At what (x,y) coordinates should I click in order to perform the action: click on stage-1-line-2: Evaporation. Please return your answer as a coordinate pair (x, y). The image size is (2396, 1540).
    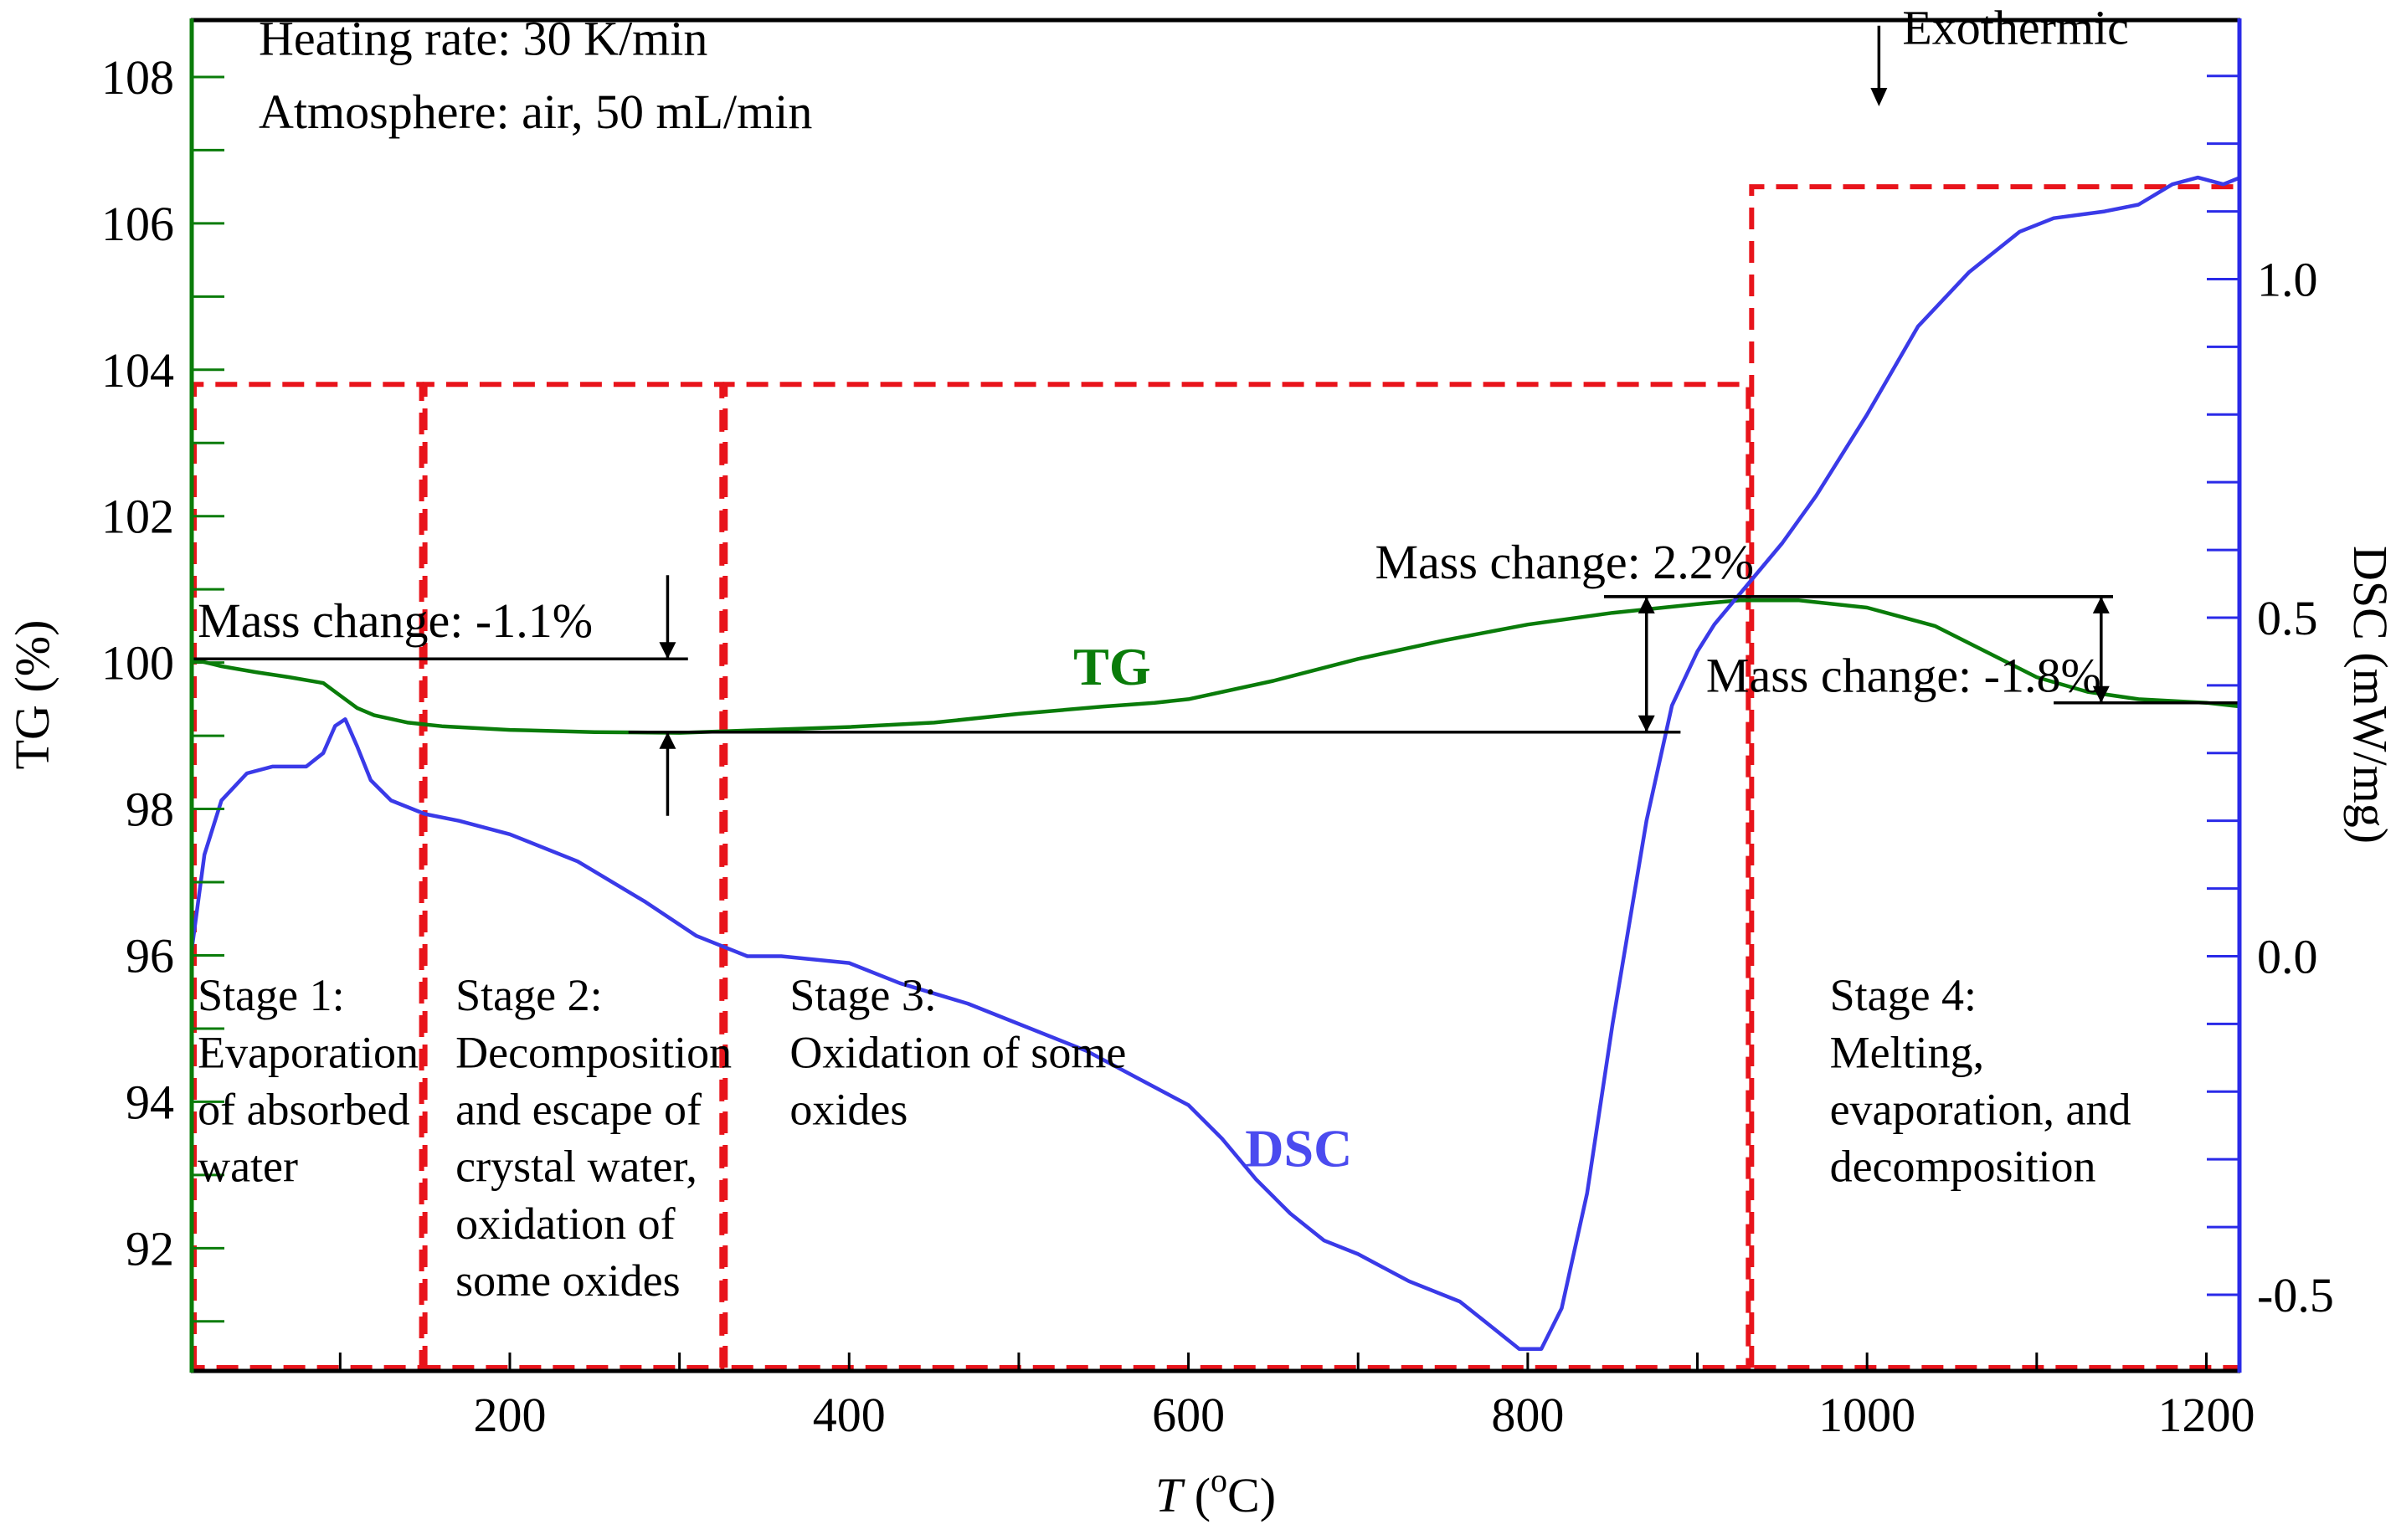
    Looking at the image, I should click on (308, 1052).